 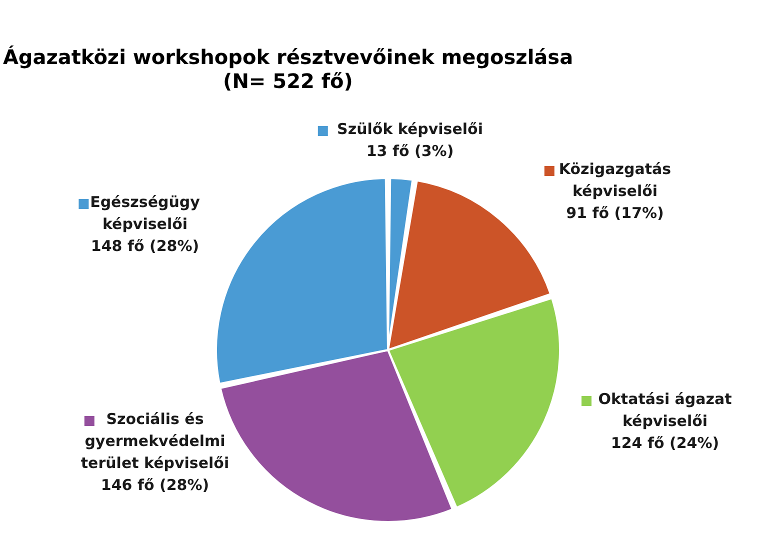 What do you see at coordinates (665, 410) in the screenshot?
I see `legend-label: Oktatási ágazat képviselői` at bounding box center [665, 410].